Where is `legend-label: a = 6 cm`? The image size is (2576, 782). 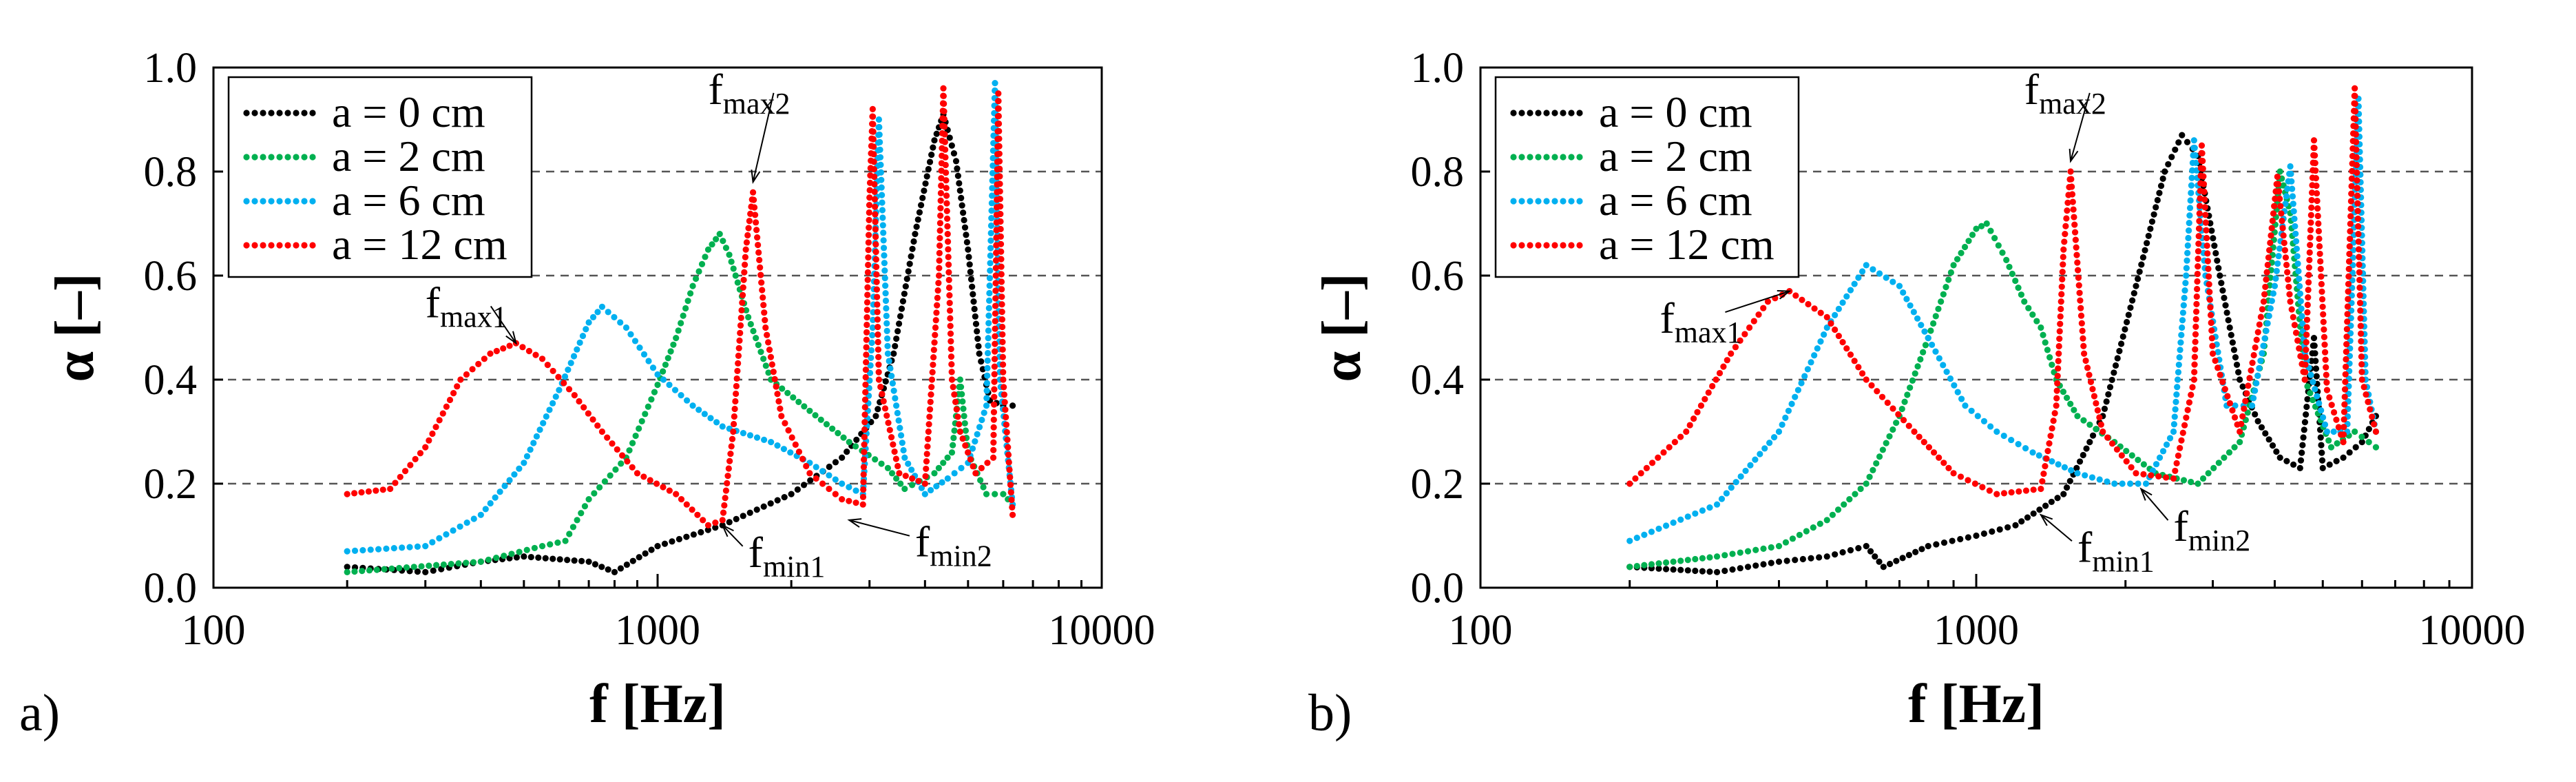 legend-label: a = 6 cm is located at coordinates (1675, 200).